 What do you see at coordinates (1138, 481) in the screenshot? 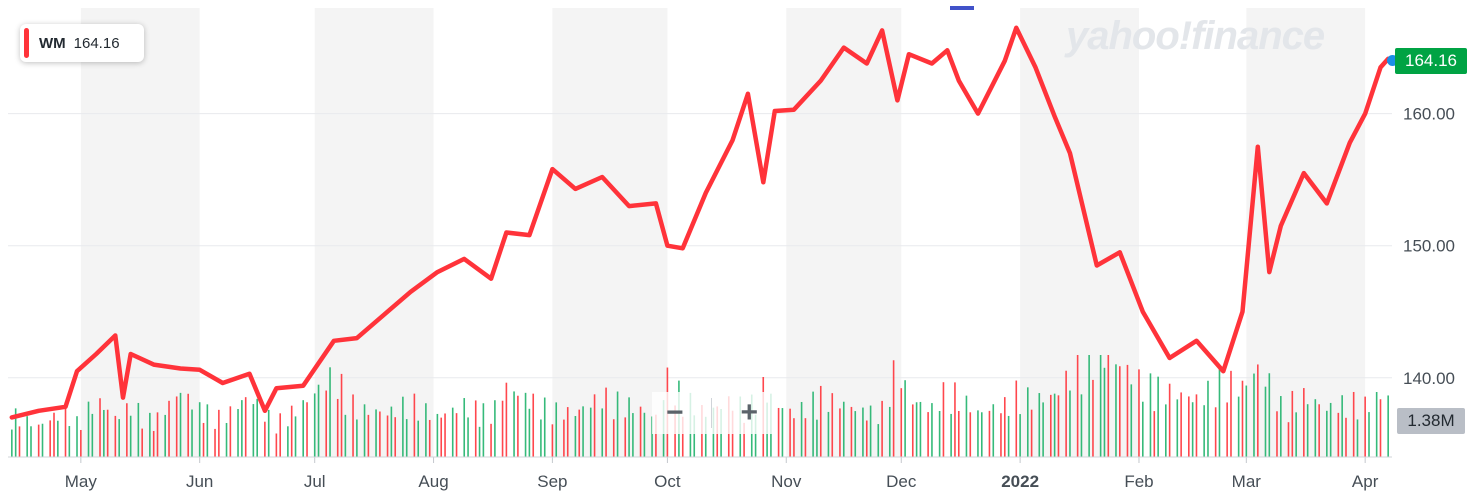
I see `x-tick-label: Feb` at bounding box center [1138, 481].